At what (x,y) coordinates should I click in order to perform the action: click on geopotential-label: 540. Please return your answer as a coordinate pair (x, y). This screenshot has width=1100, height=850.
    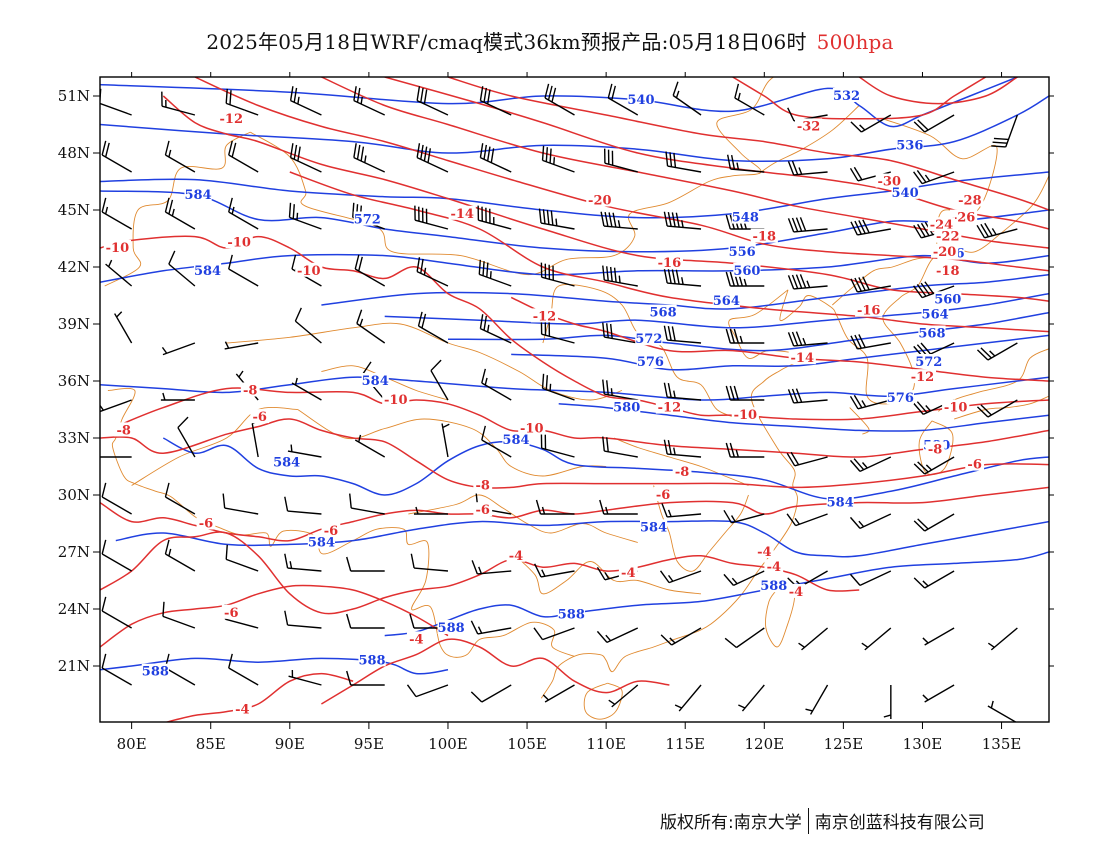
    Looking at the image, I should click on (904, 193).